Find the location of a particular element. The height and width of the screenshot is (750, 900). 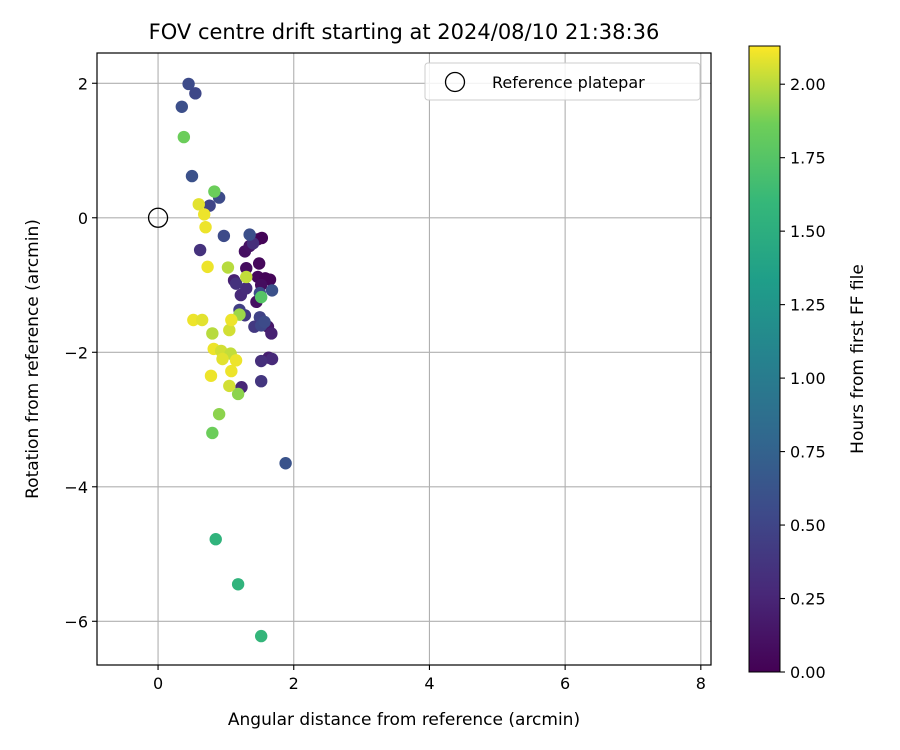

colorbar-tick-label: 0.25 is located at coordinates (808, 599).